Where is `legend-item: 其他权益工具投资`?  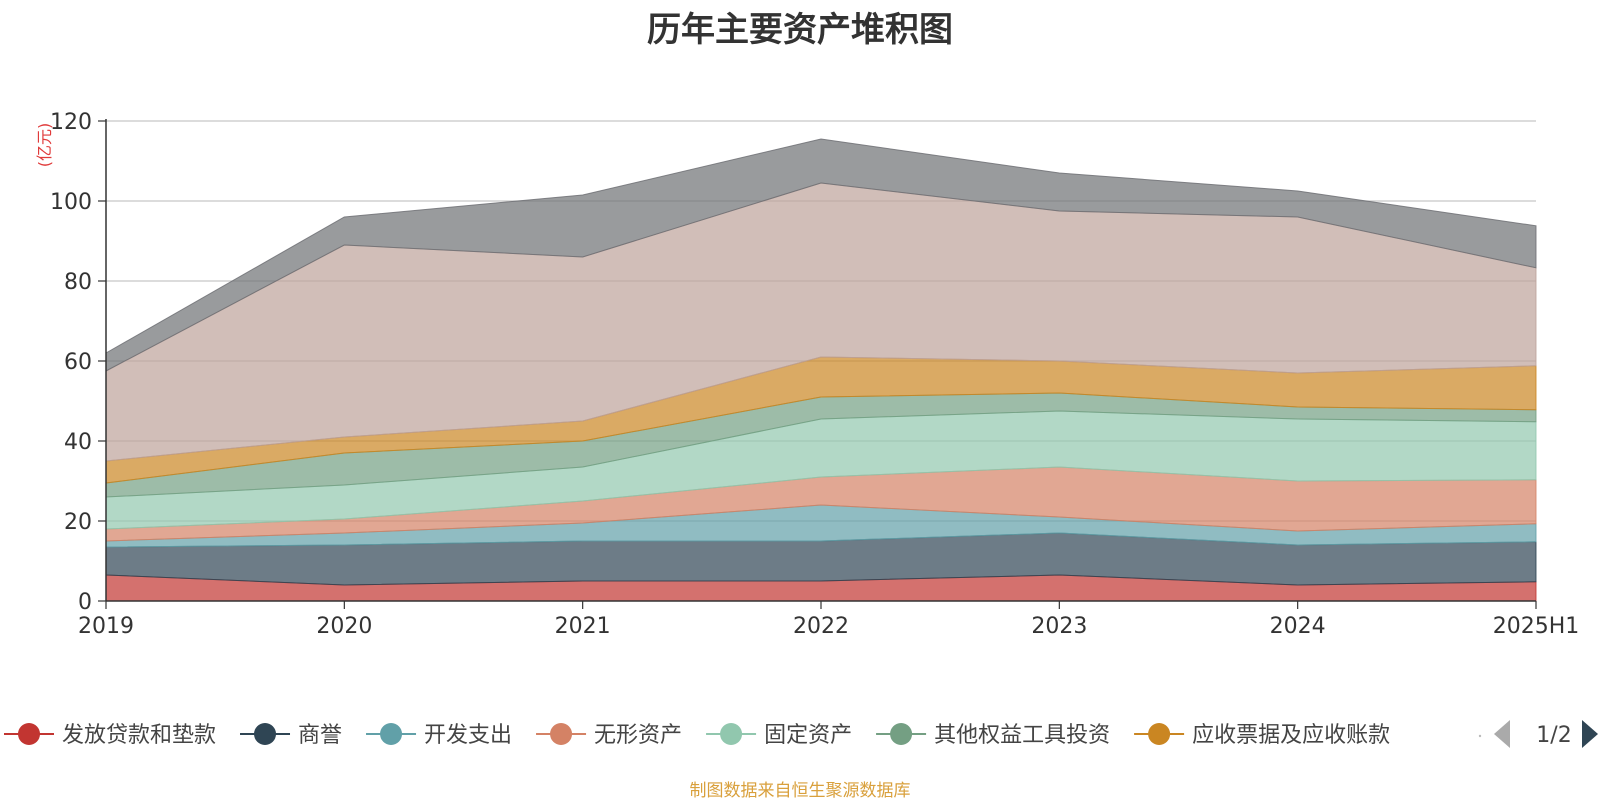 legend-item: 其他权益工具投资 is located at coordinates (993, 735).